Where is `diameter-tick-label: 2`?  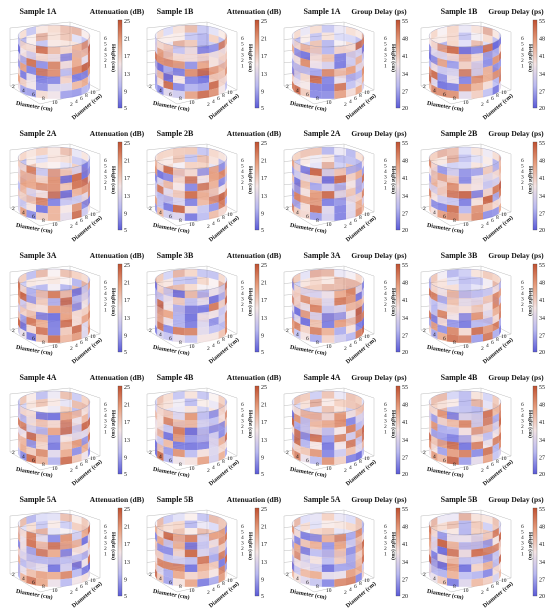 diameter-tick-label: 2 is located at coordinates (287, 453).